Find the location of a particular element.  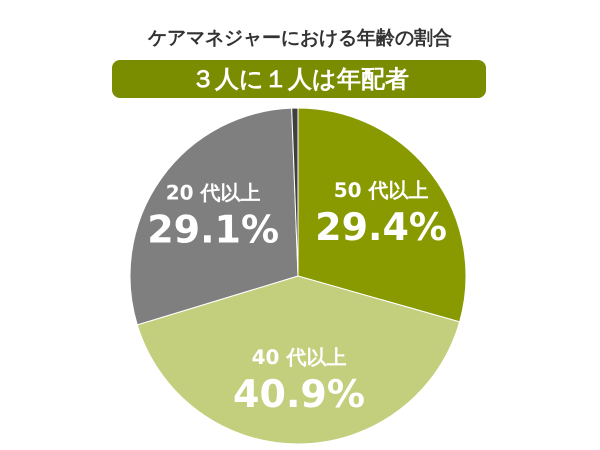

slice-label: 20 代以上 is located at coordinates (213, 192).